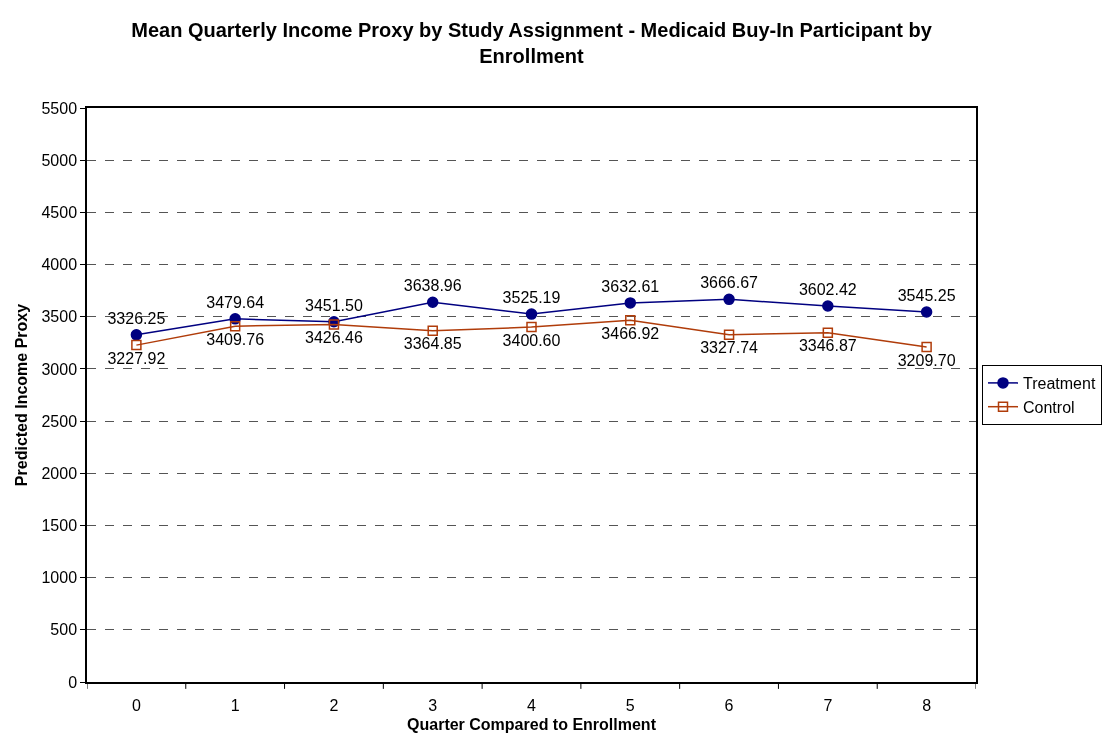 The image size is (1116, 744). I want to click on data-label: 3466.92, so click(630, 333).